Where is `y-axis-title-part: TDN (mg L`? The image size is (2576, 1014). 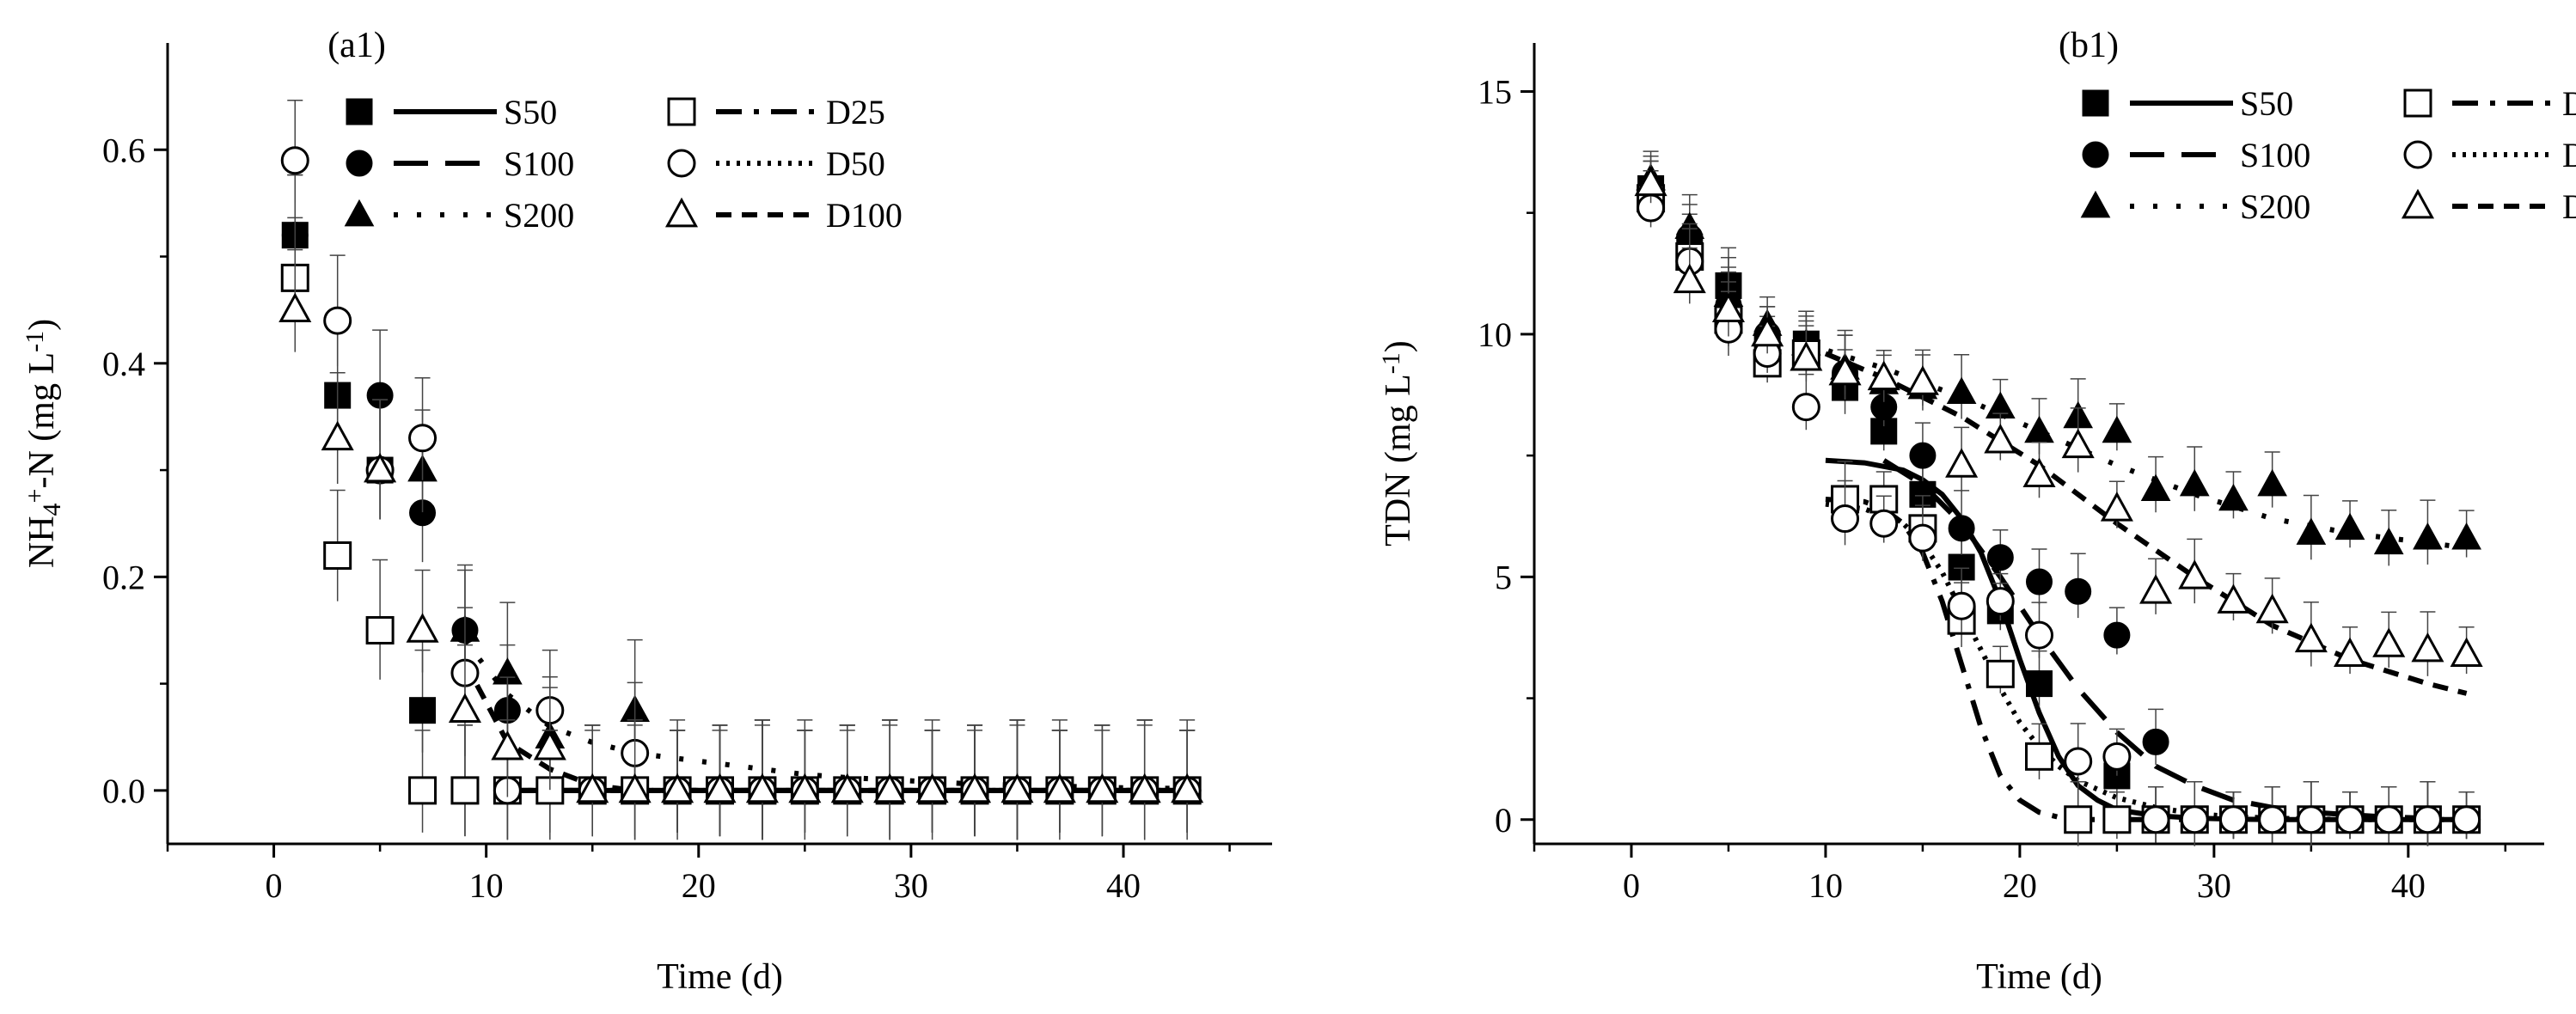 y-axis-title-part: TDN (mg L is located at coordinates (1398, 460).